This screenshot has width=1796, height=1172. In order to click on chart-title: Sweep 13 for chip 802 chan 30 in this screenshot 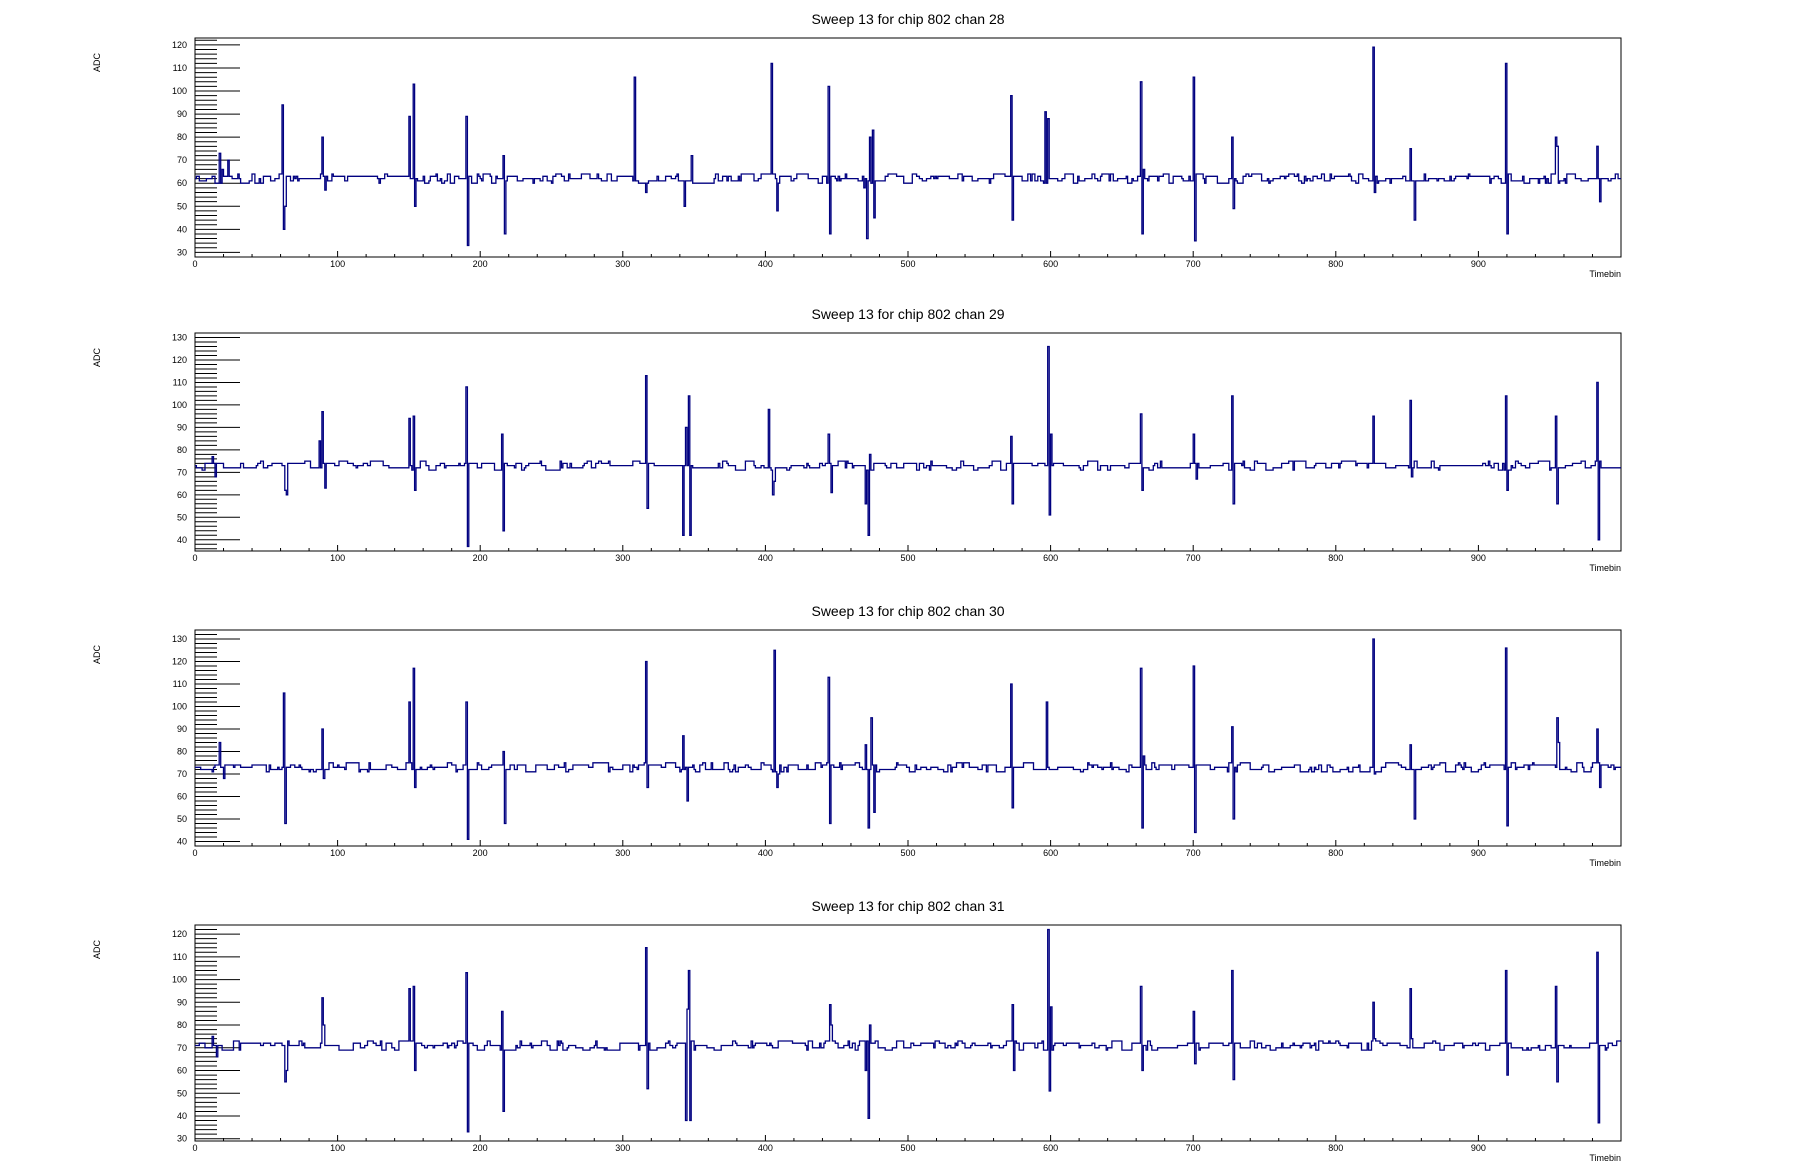, I will do `click(907, 611)`.